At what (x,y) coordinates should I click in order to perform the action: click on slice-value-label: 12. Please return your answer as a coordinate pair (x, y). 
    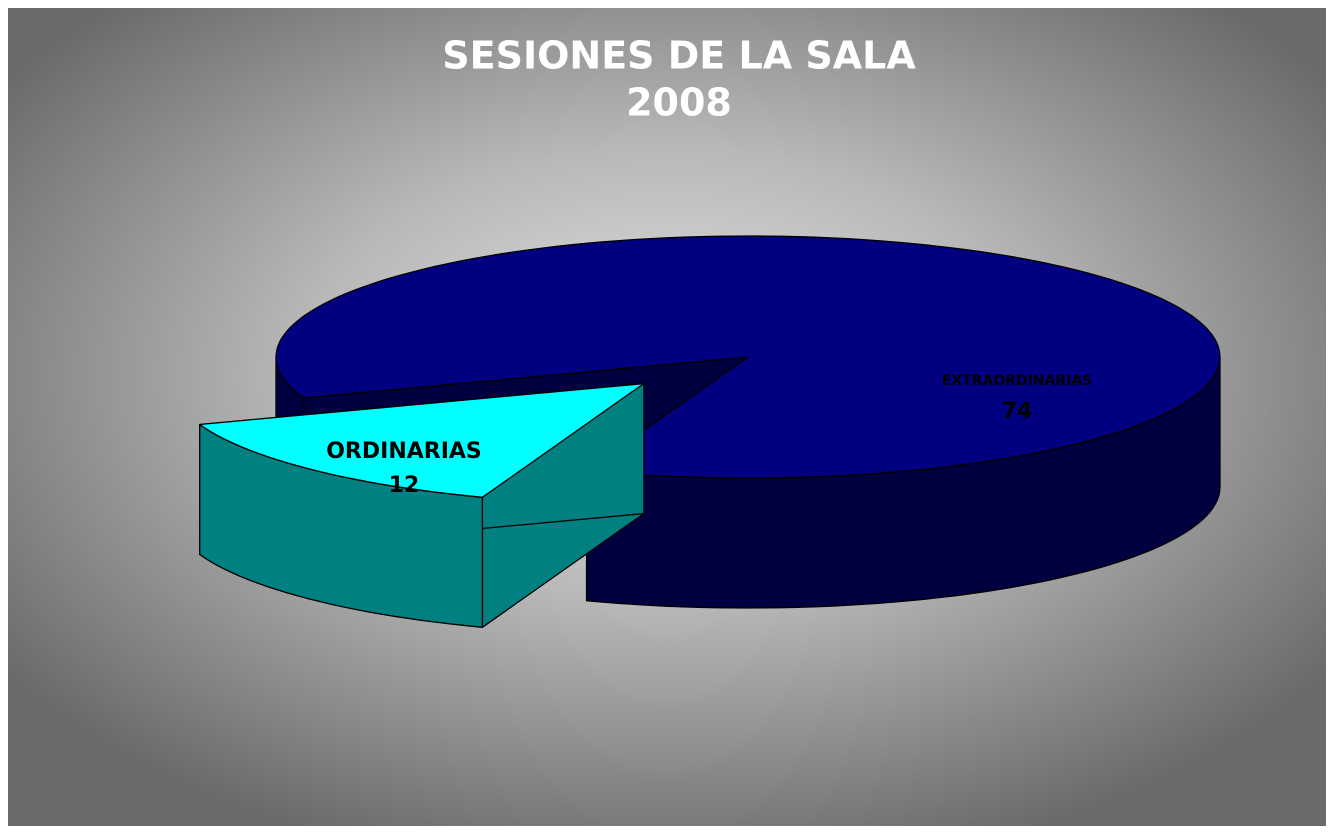
    Looking at the image, I should click on (404, 485).